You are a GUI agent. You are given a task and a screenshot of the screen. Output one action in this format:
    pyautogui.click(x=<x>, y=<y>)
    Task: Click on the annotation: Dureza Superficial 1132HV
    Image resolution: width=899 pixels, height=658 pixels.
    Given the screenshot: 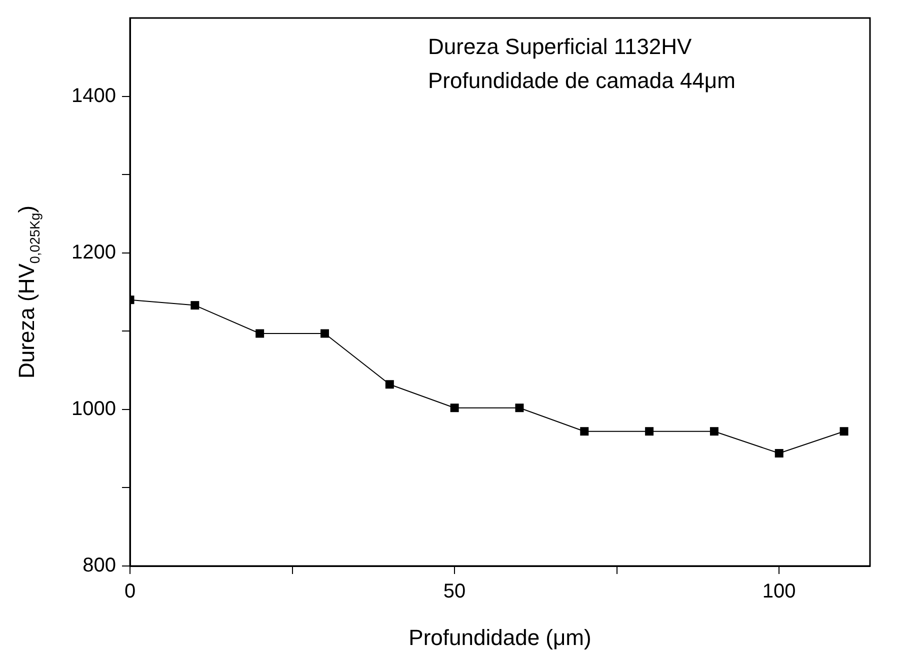 What is the action you would take?
    pyautogui.click(x=560, y=46)
    